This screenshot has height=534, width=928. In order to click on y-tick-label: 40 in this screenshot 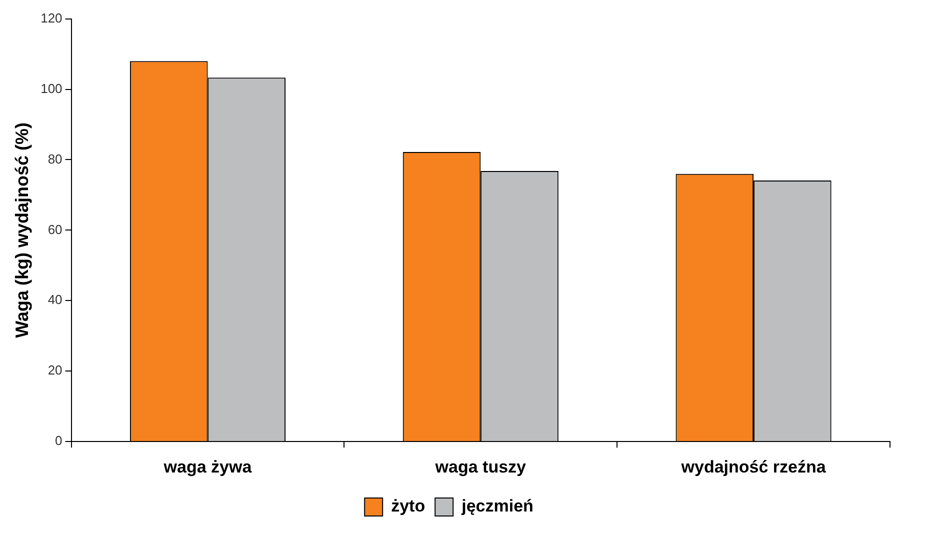, I will do `click(55, 300)`.